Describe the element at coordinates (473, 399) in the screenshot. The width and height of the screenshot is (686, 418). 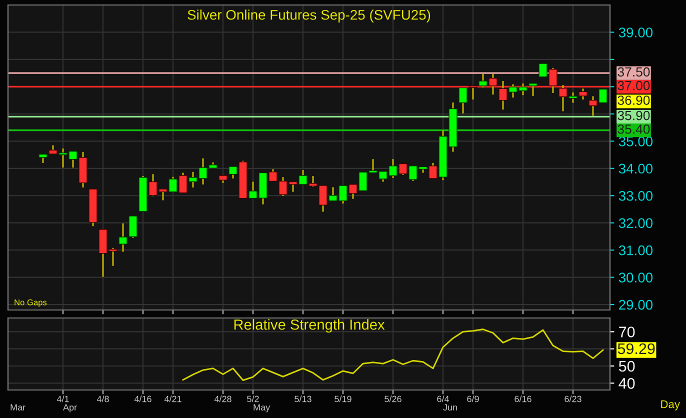
I see `x-tick-label: 6/9` at that location.